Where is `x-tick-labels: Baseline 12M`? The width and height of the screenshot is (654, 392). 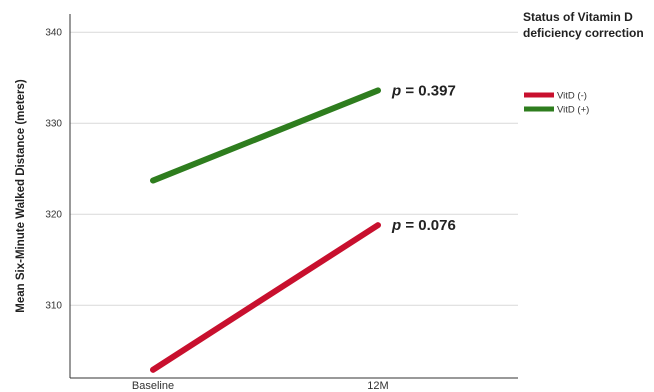
x-tick-labels: Baseline 12M is located at coordinates (260, 386).